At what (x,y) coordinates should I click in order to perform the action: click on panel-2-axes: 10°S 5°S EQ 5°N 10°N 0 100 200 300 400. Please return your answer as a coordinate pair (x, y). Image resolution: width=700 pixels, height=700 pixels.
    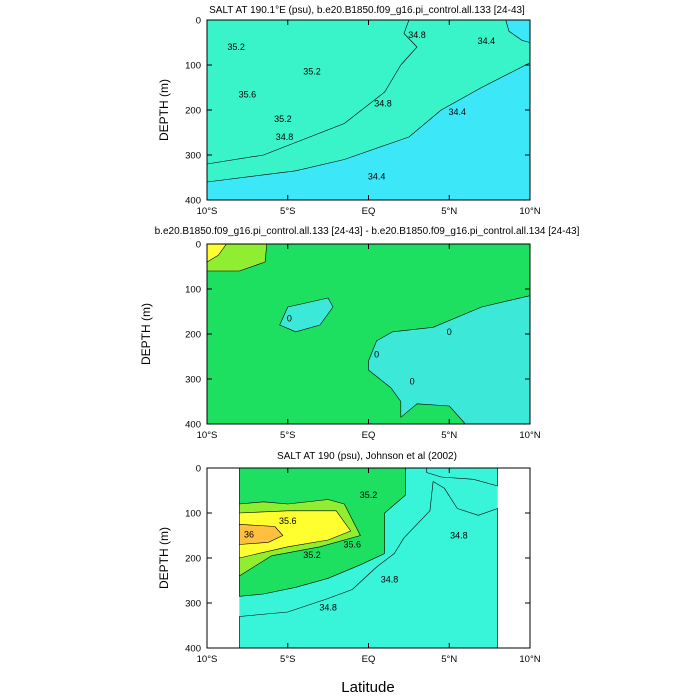
    Looking at the image, I should click on (363, 341).